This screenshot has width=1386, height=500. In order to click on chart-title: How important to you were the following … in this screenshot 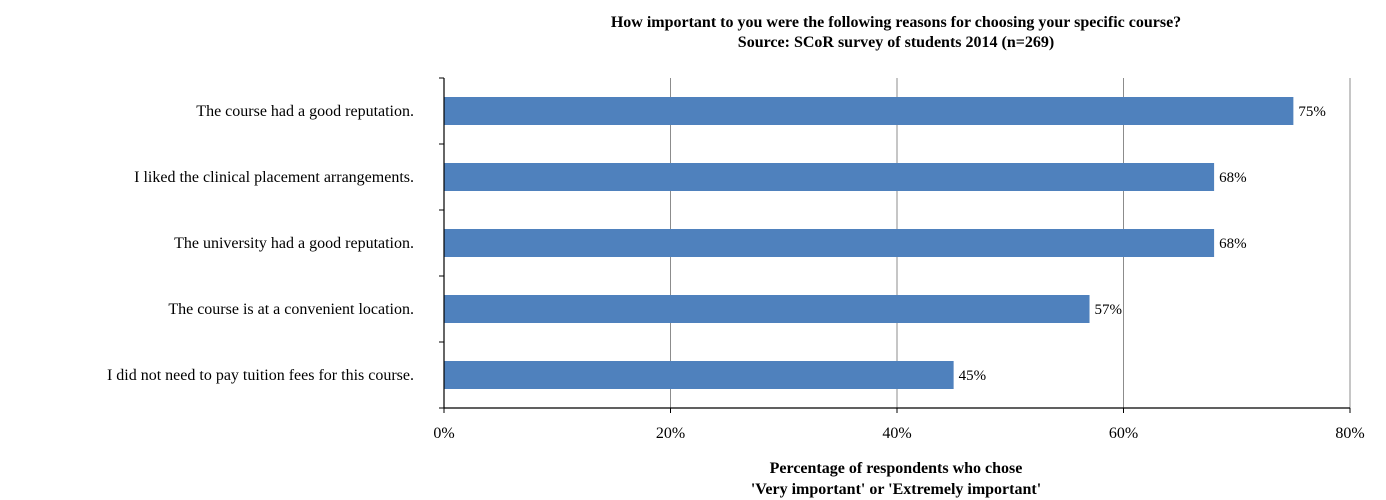, I will do `click(896, 22)`.